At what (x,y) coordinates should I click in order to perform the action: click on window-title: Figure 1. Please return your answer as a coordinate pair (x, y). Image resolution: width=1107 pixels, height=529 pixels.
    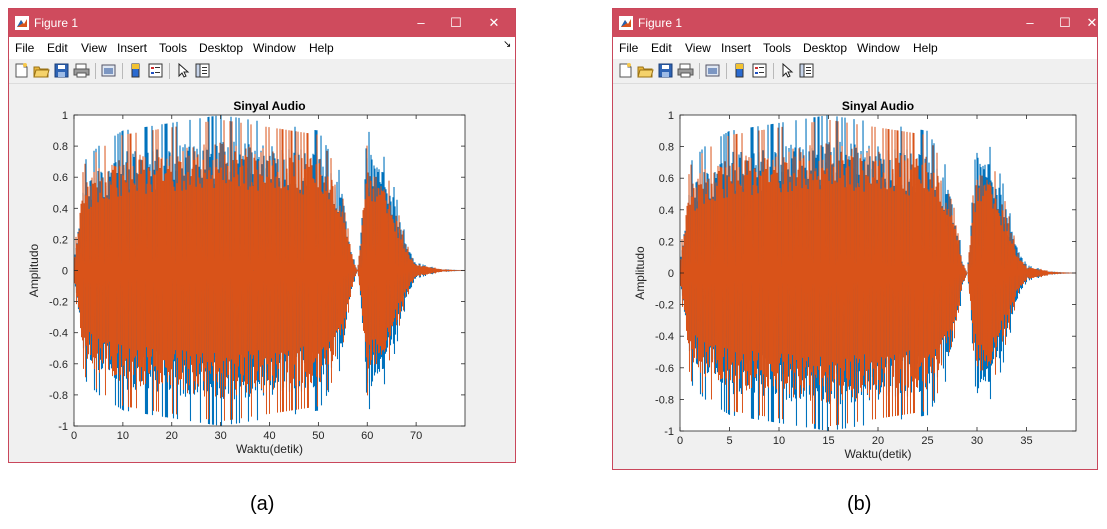
    Looking at the image, I should click on (660, 23).